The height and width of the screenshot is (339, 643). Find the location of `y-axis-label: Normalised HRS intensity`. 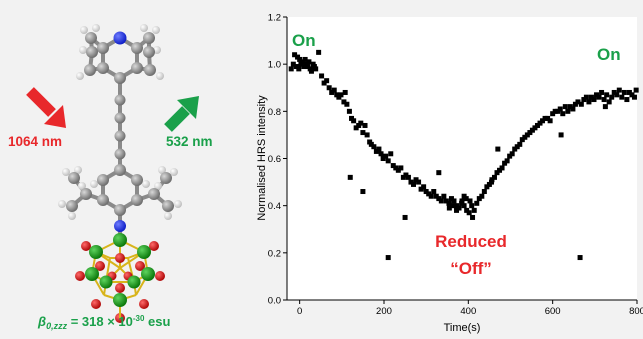

y-axis-label: Normalised HRS intensity is located at coordinates (262, 158).